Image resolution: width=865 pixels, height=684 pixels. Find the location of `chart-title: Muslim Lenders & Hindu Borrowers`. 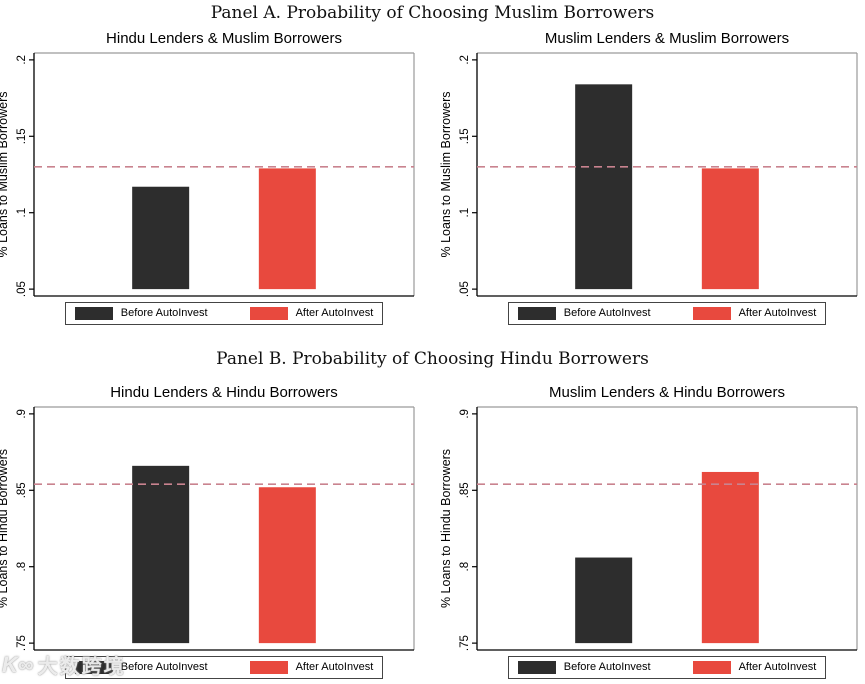

chart-title: Muslim Lenders & Hindu Borrowers is located at coordinates (667, 392).